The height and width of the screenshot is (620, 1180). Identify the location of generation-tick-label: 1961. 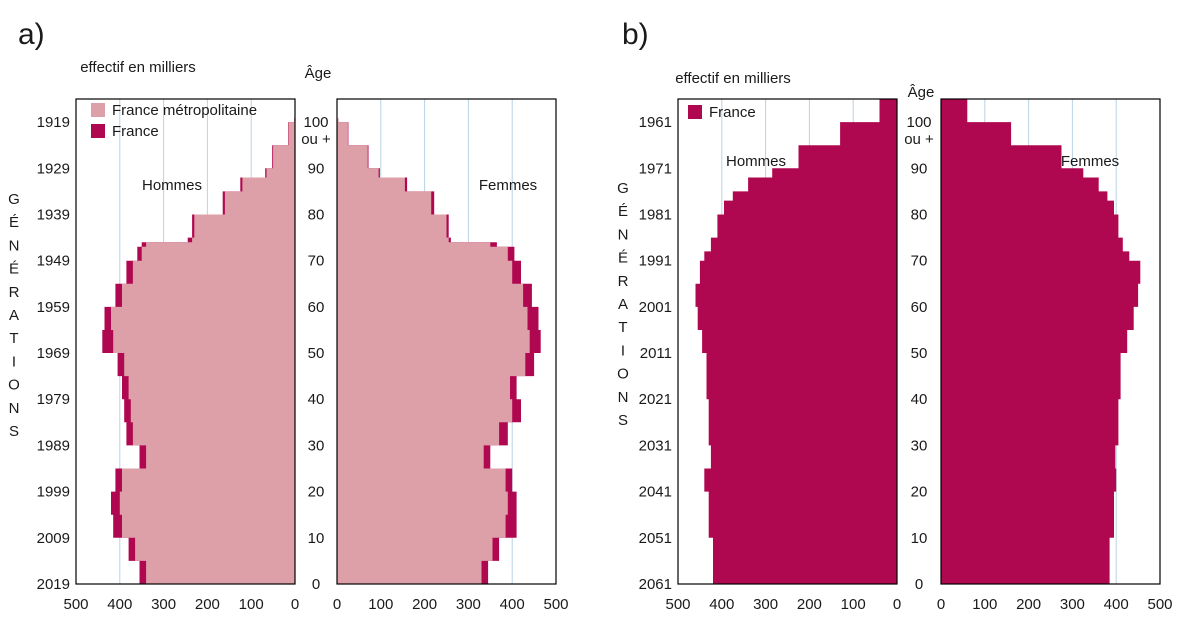
(655, 122).